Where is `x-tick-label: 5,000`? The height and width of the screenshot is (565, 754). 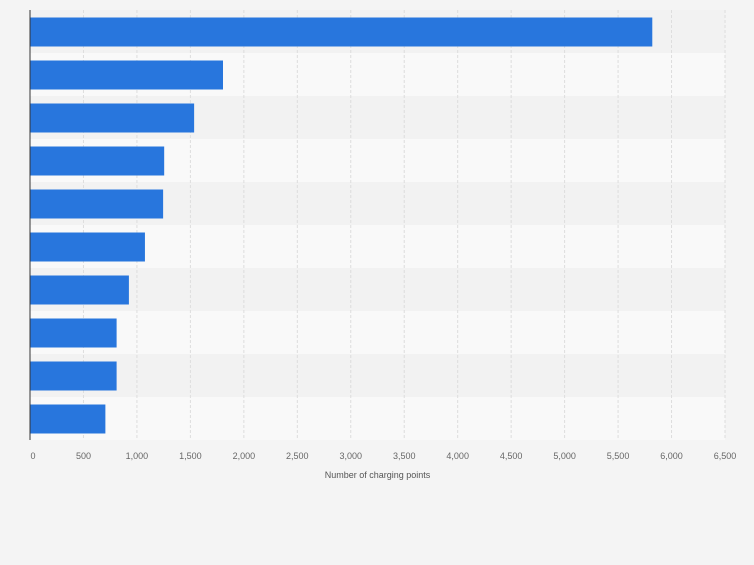
x-tick-label: 5,000 is located at coordinates (564, 456).